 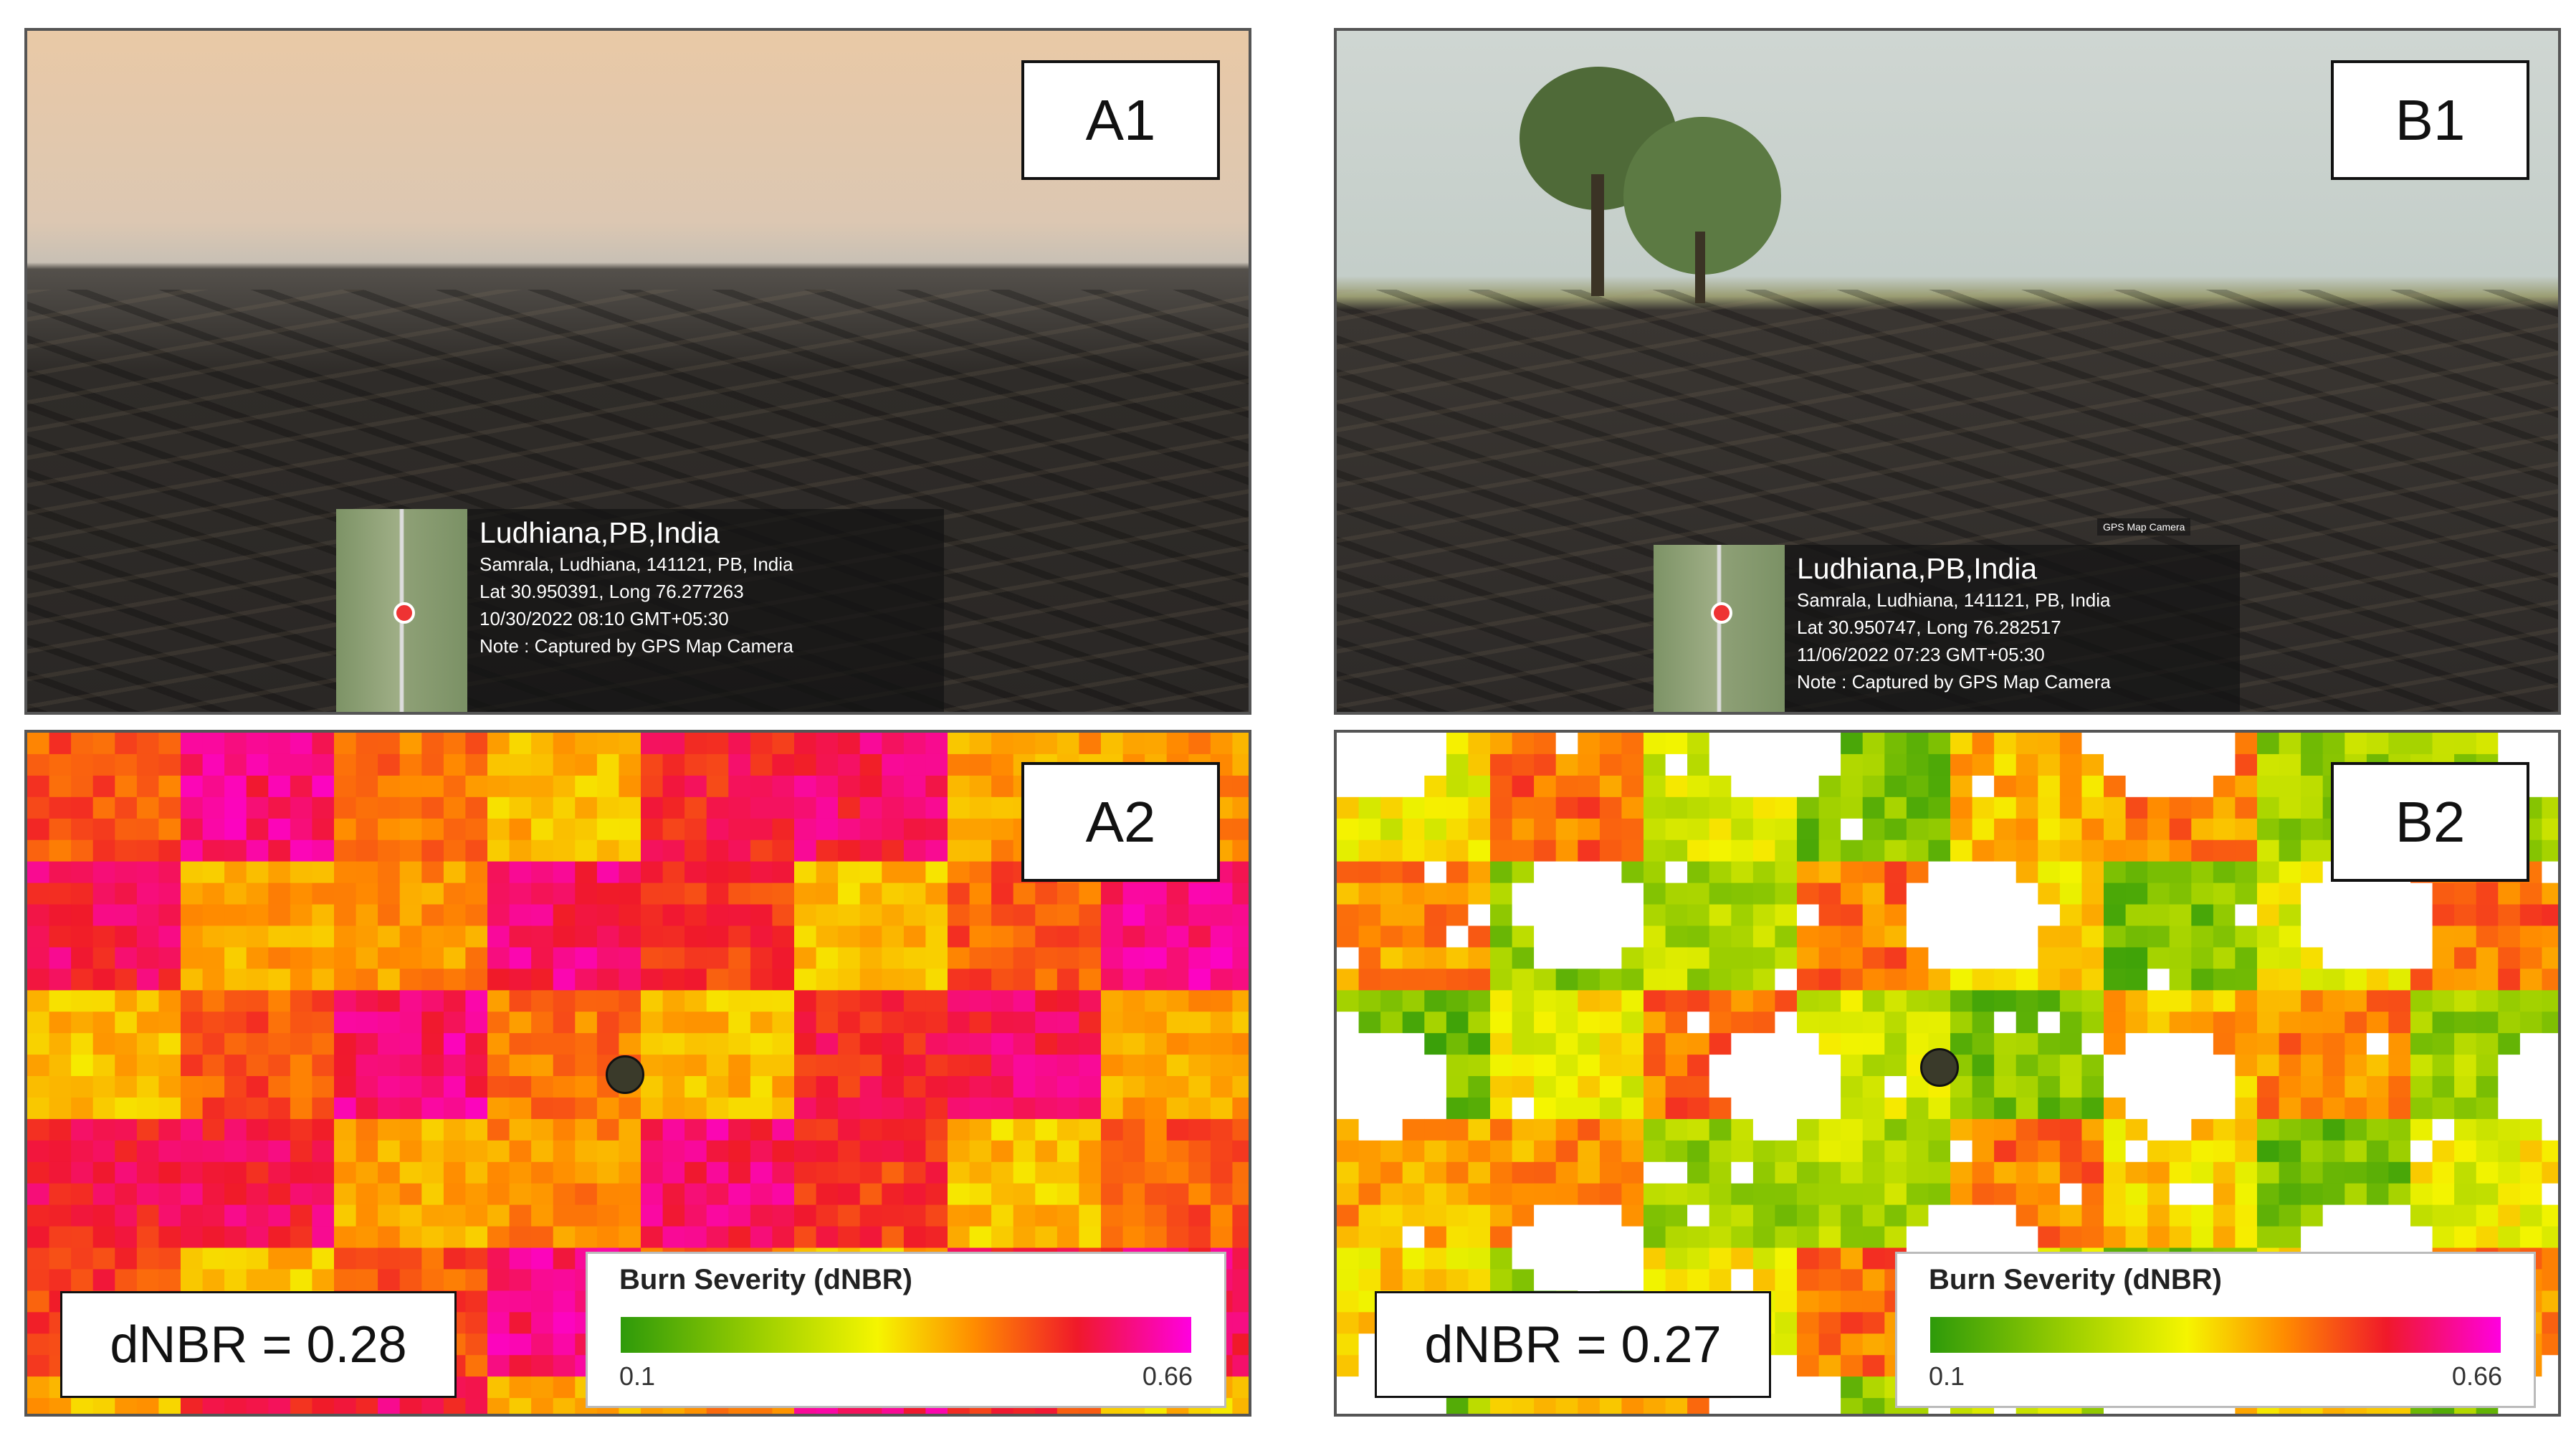 I want to click on panel-label: B1, so click(x=2430, y=120).